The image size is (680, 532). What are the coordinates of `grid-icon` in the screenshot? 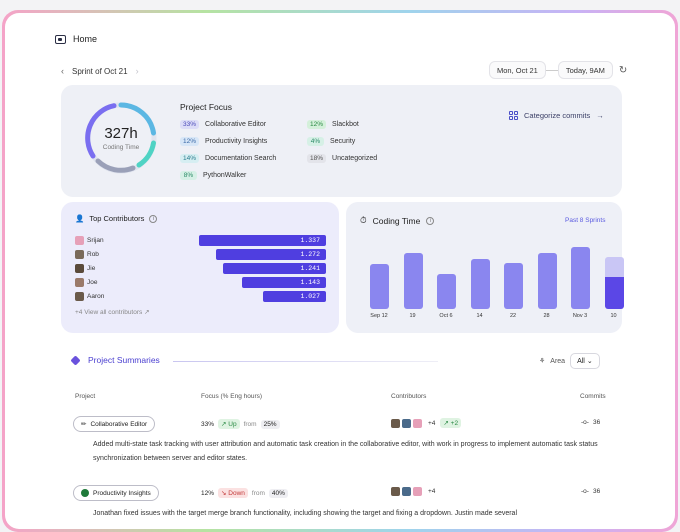 It's located at (513, 115).